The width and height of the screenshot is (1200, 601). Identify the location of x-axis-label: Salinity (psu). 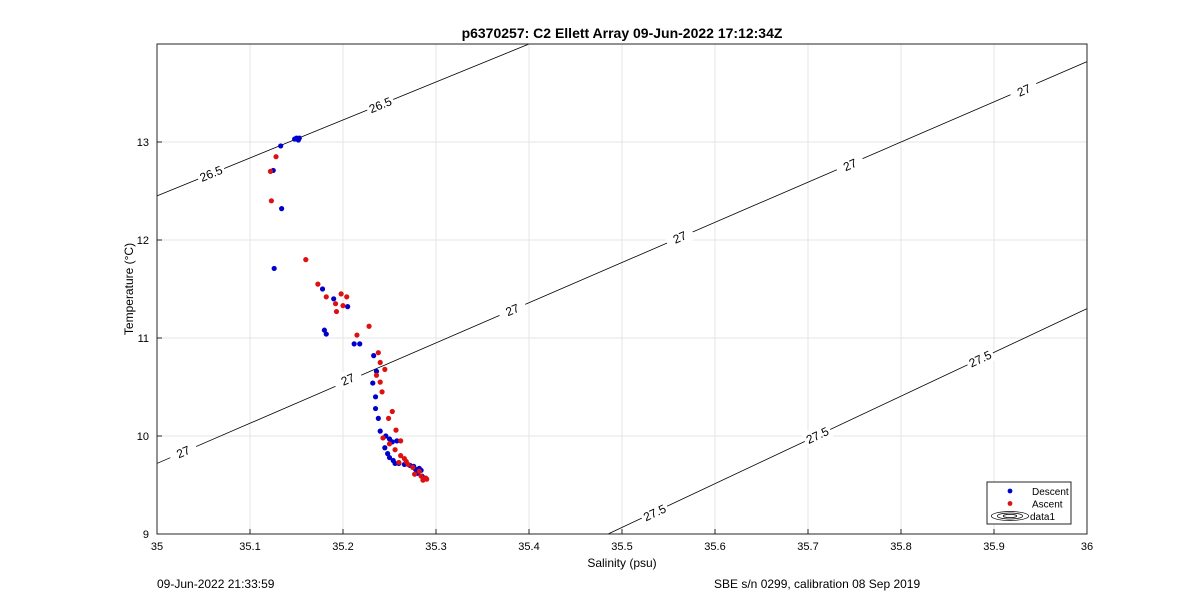
(621, 563).